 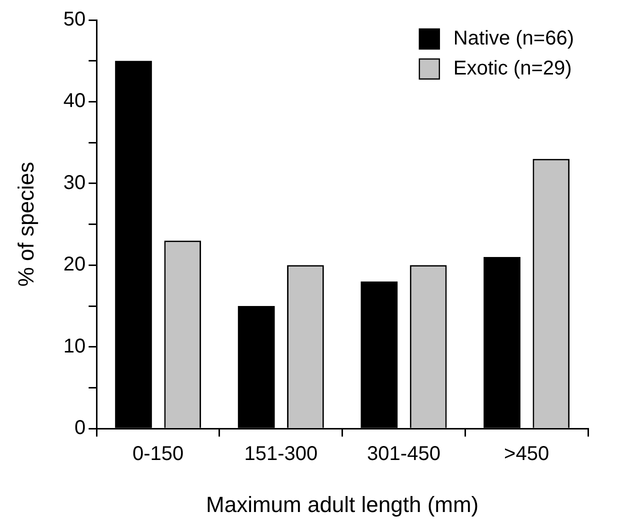 I want to click on y-tick-label: 30, so click(x=74, y=183).